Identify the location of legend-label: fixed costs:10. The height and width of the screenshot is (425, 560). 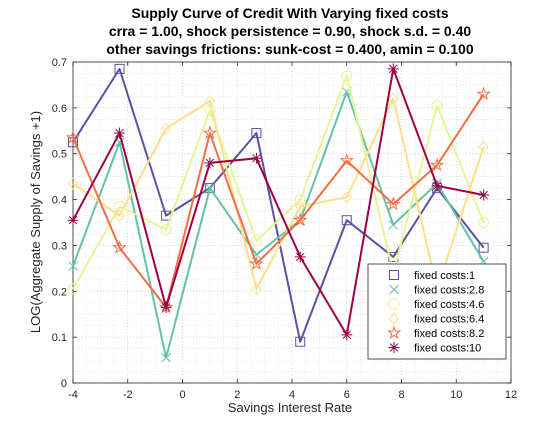
(447, 349).